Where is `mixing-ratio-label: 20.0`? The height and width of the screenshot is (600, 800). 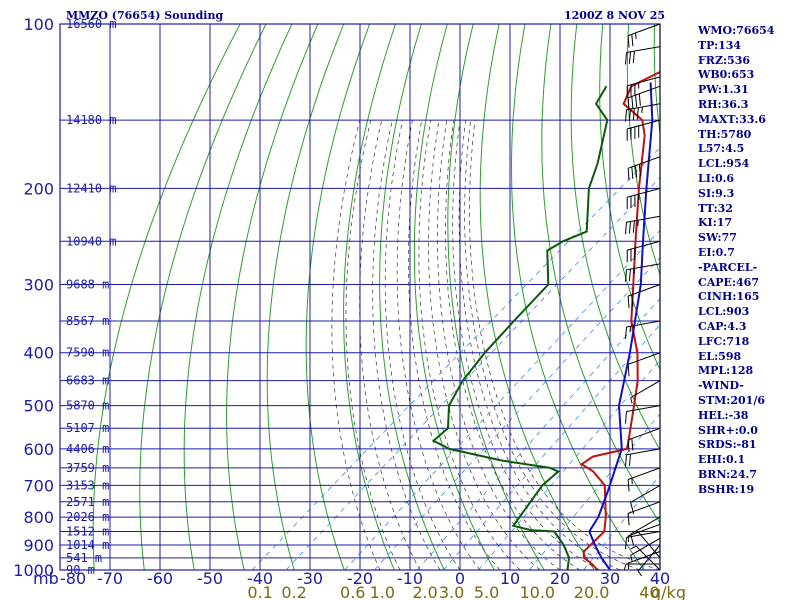
mixing-ratio-label: 20.0 is located at coordinates (592, 591).